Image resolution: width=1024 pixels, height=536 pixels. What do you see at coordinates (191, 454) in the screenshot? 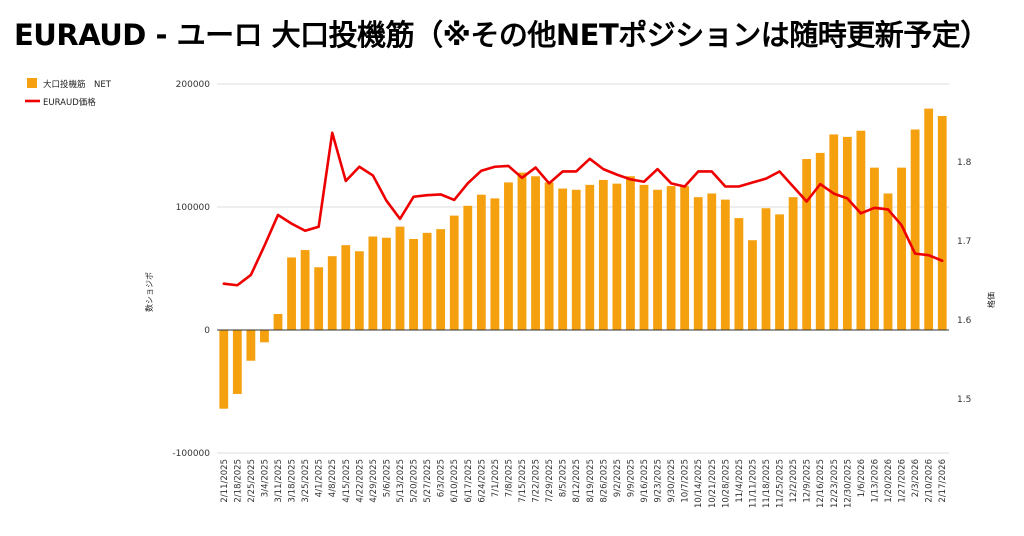
I see `y-left-tick-label: -100000` at bounding box center [191, 454].